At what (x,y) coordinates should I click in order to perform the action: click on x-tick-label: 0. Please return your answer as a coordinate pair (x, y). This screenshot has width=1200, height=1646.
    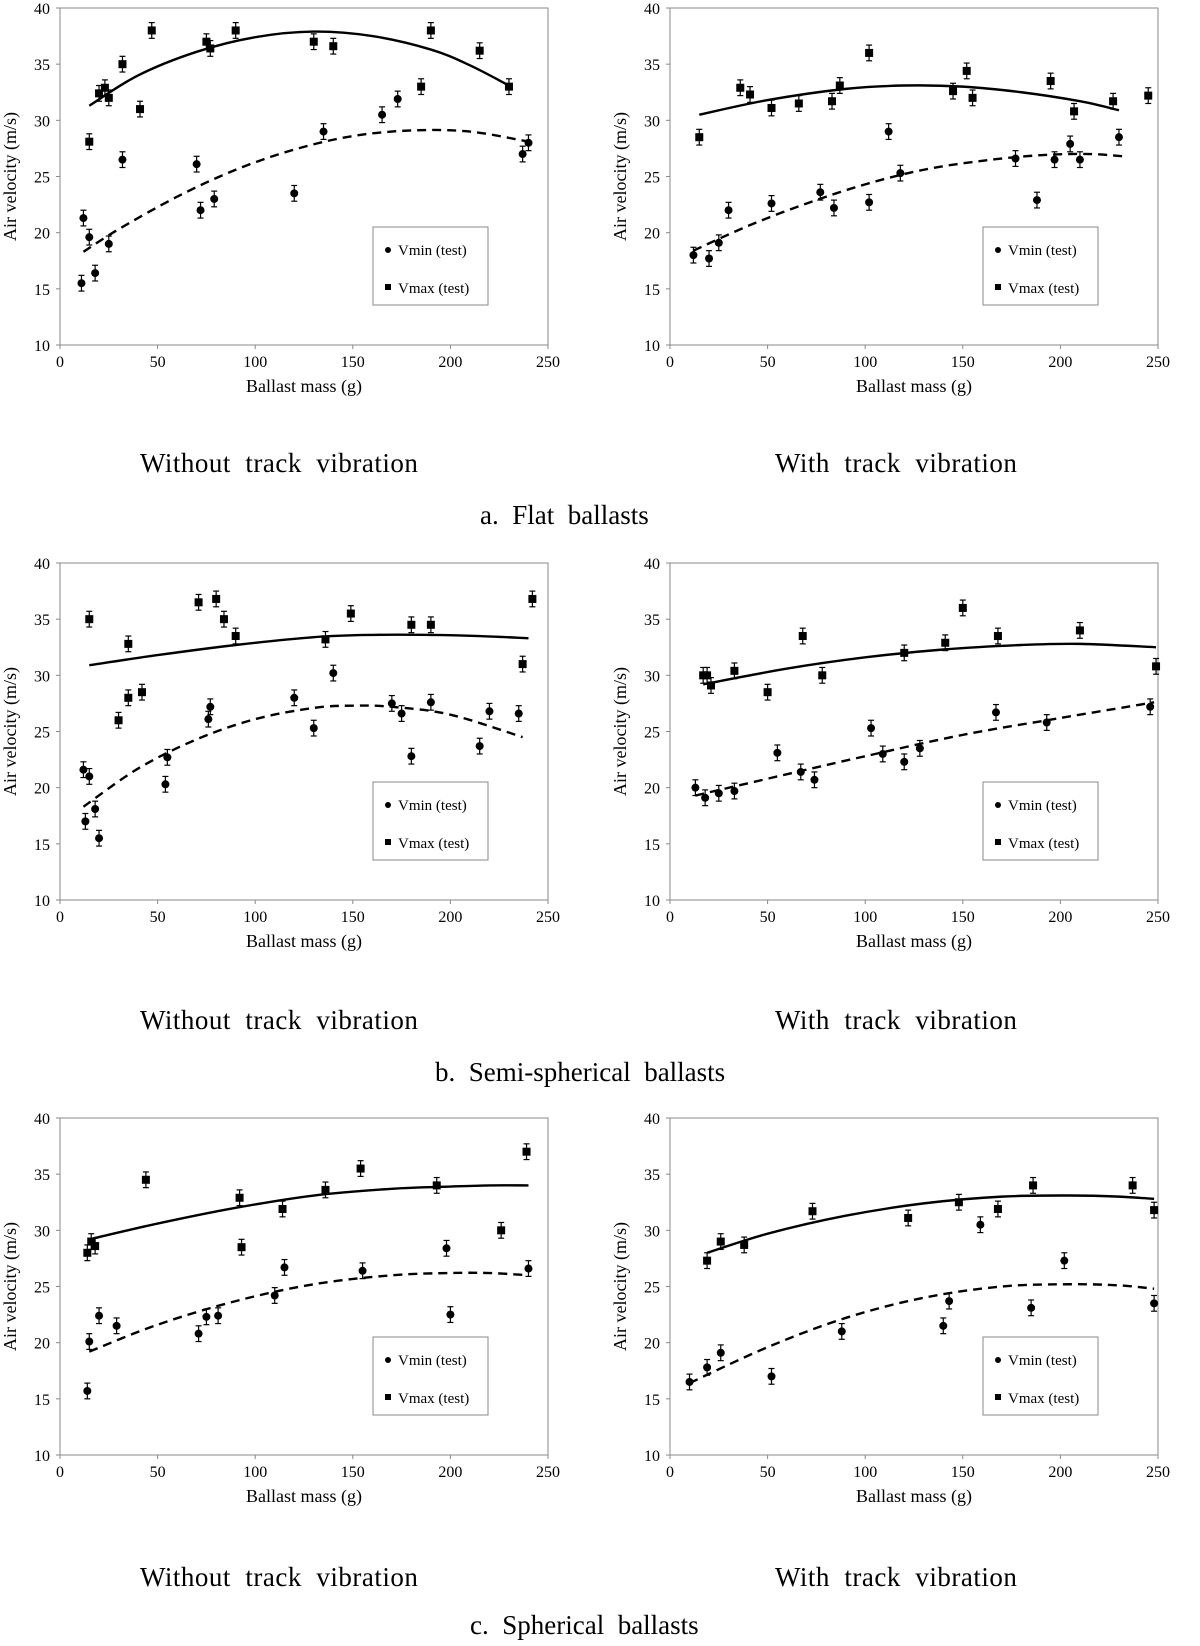
    Looking at the image, I should click on (670, 362).